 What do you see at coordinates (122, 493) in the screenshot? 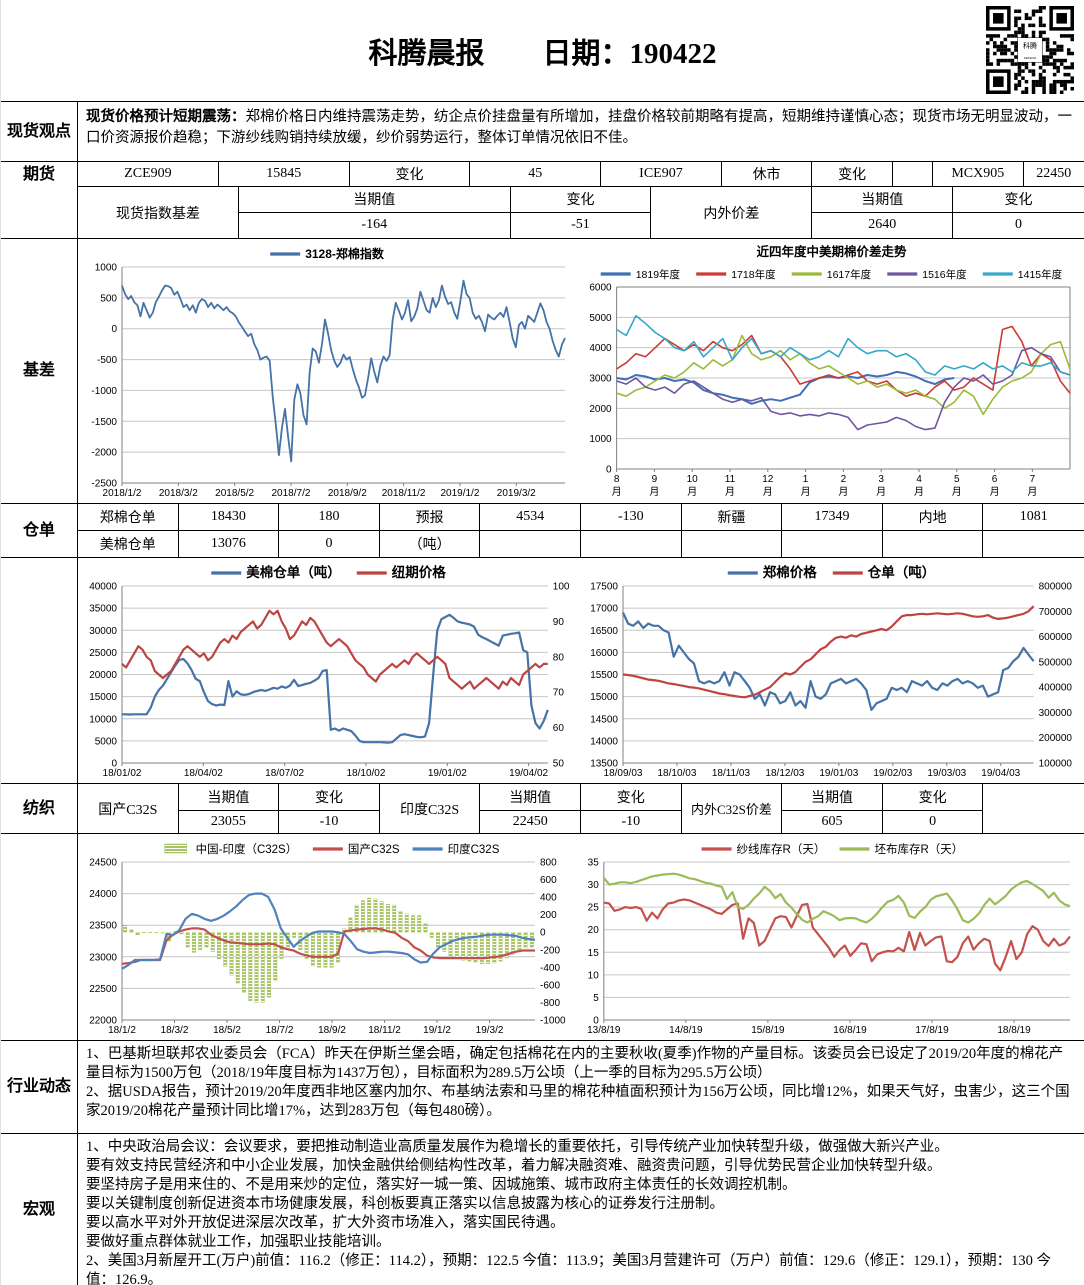
I see `svg-text: 2018/1/2` at bounding box center [122, 493].